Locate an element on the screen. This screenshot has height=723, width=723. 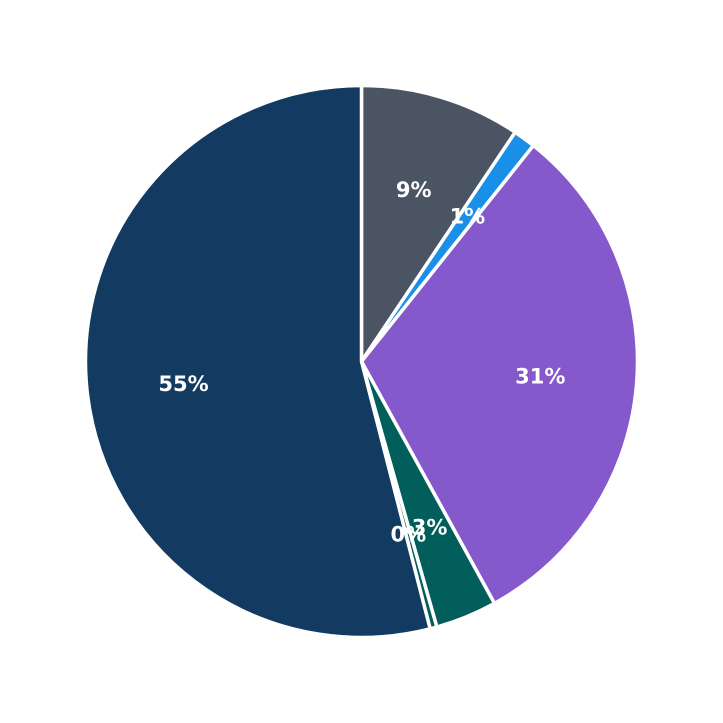
pie-slice-label-1: 1% is located at coordinates (468, 217).